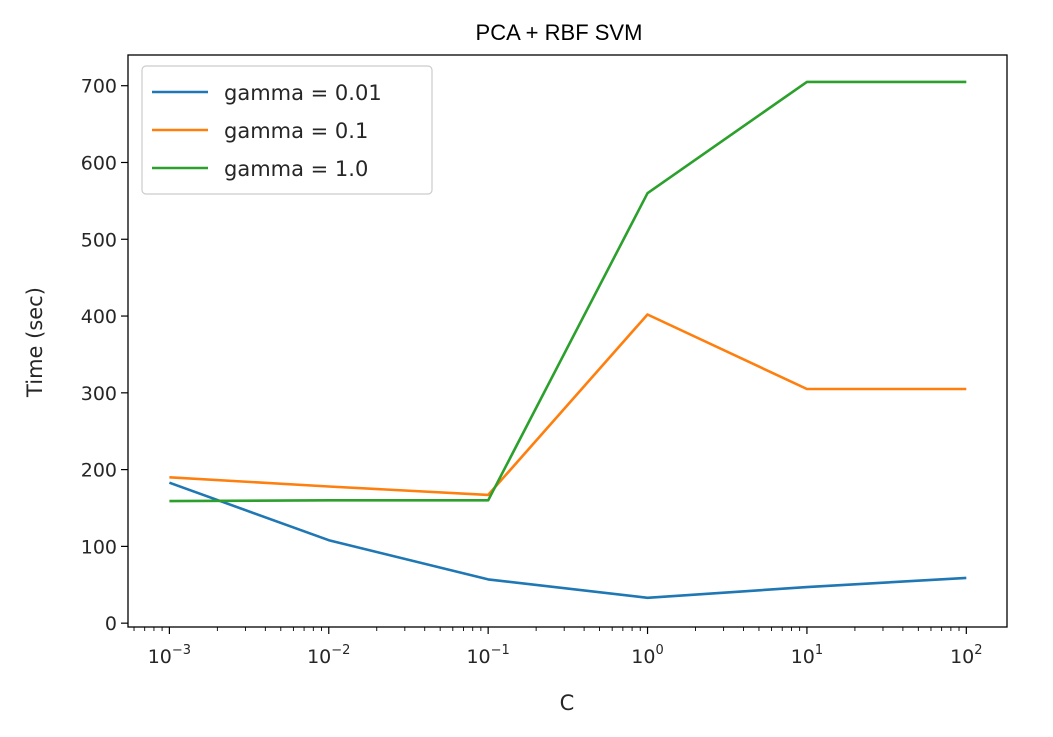 The width and height of the screenshot is (1053, 737). I want to click on x-tick-label: 10⁰, so click(647, 655).